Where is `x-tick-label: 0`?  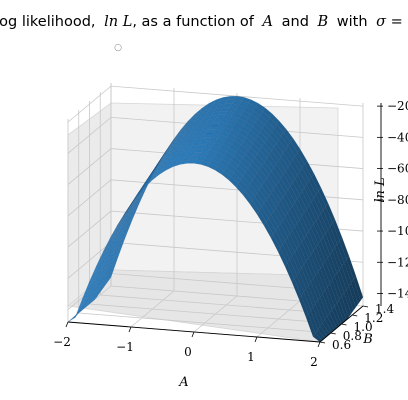
x-tick-label: 0 is located at coordinates (188, 352).